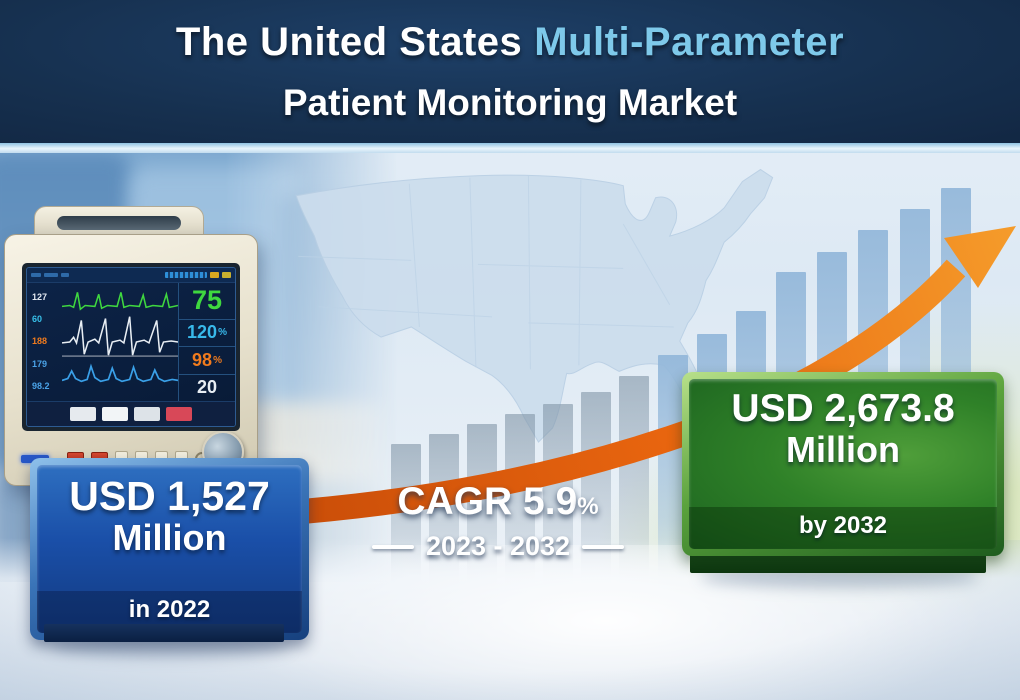 The width and height of the screenshot is (1020, 700). I want to click on monitor-screen: 127 60 188 179 98.2, so click(131, 347).